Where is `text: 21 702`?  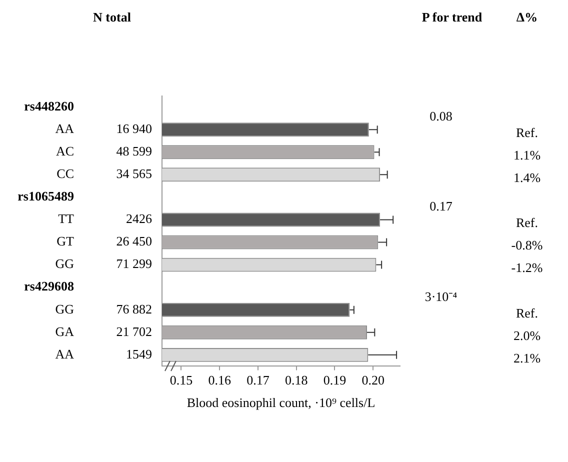 text: 21 702 is located at coordinates (134, 331).